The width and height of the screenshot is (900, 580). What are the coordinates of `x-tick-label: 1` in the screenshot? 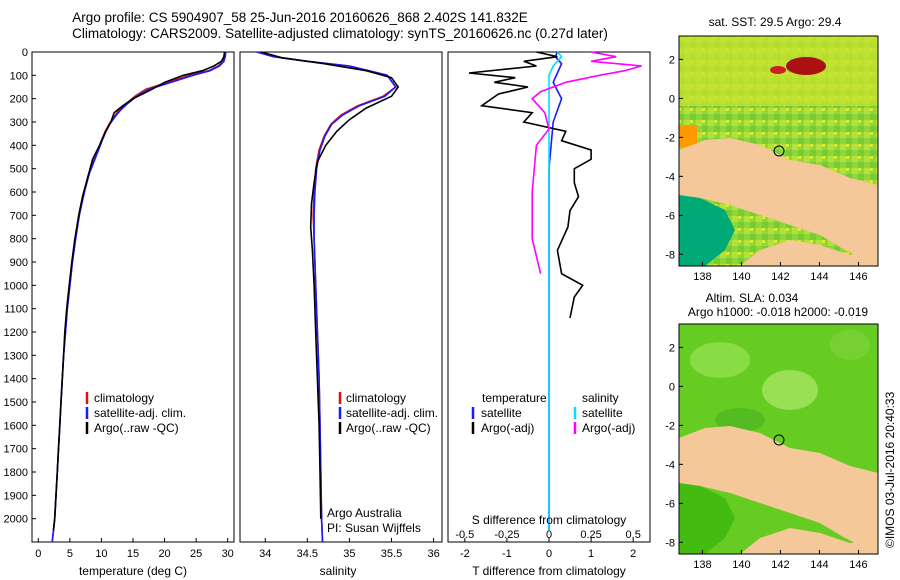 It's located at (591, 554).